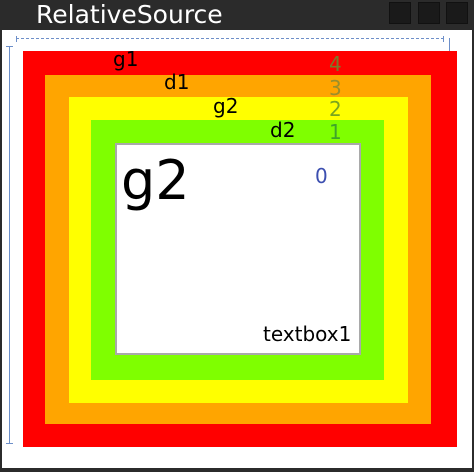 The height and width of the screenshot is (472, 474). Describe the element at coordinates (335, 109) in the screenshot. I see `level-2: 2` at that location.